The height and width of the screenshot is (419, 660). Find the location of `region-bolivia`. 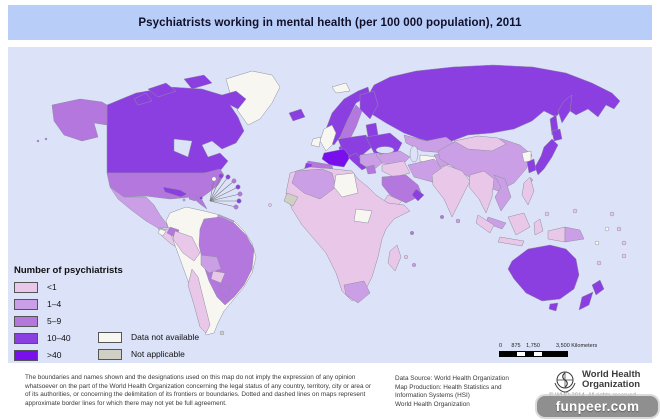

region-bolivia is located at coordinates (211, 264).